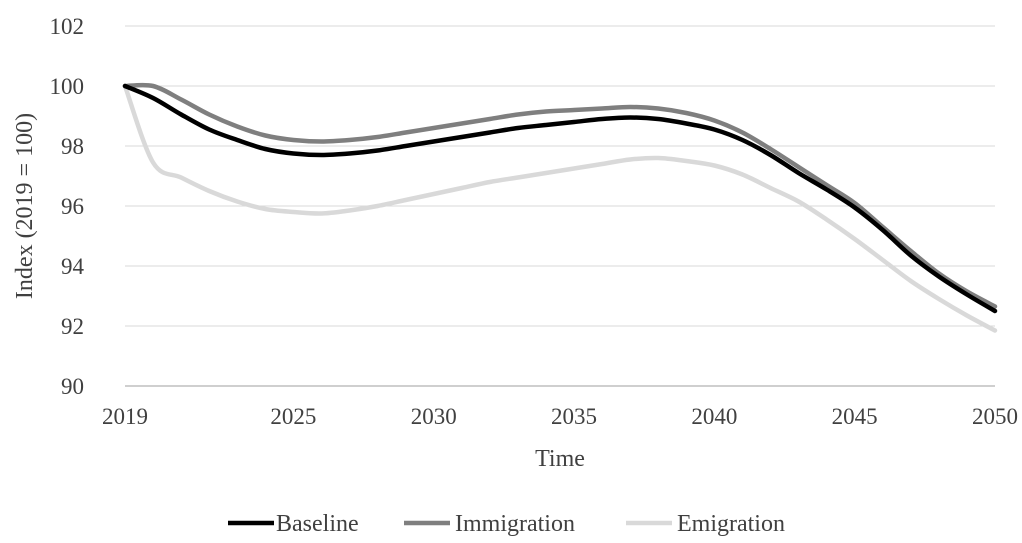 The height and width of the screenshot is (543, 1022). What do you see at coordinates (574, 416) in the screenshot?
I see `x-tick-label-2035: 2035` at bounding box center [574, 416].